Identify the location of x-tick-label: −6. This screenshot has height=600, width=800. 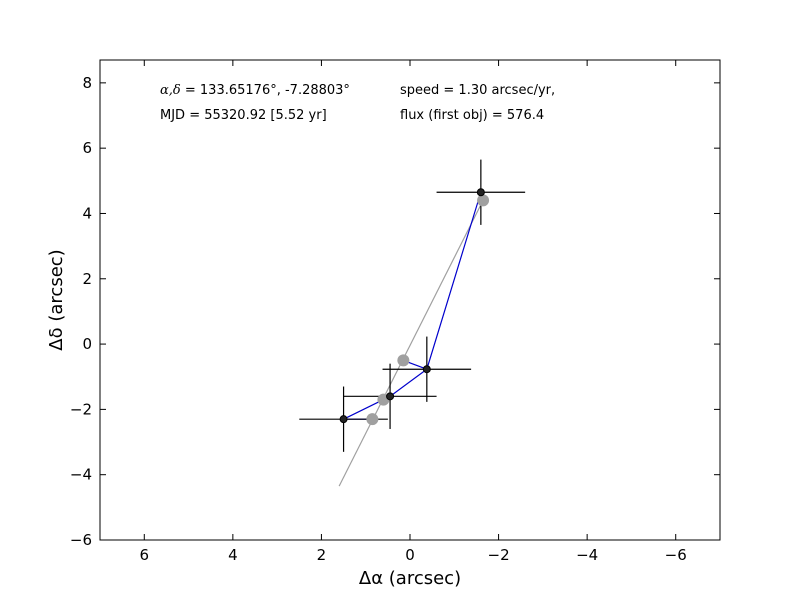
(676, 555).